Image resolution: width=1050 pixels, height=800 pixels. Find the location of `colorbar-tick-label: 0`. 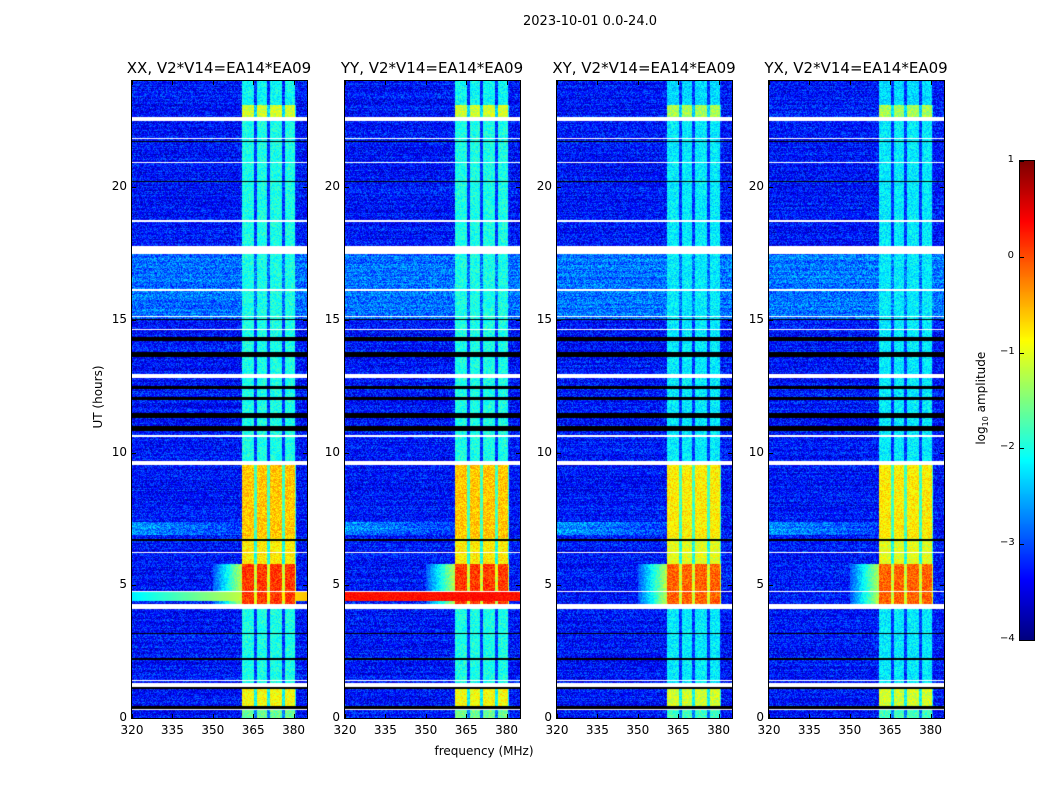

colorbar-tick-label: 0 is located at coordinates (1010, 255).